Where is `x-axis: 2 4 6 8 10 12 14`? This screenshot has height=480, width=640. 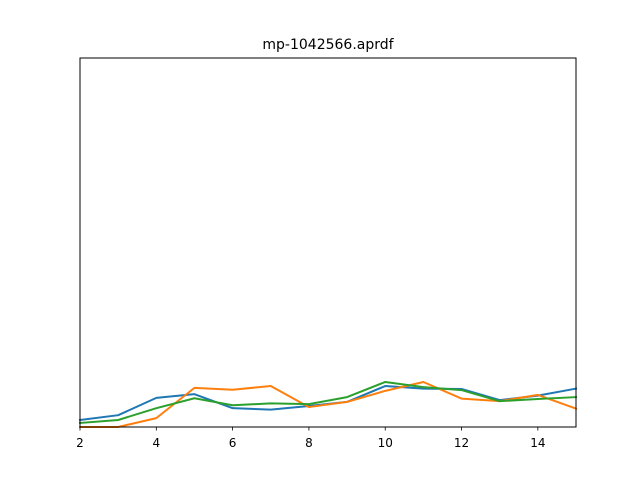 x-axis: 2 4 6 8 10 12 14 is located at coordinates (310, 438).